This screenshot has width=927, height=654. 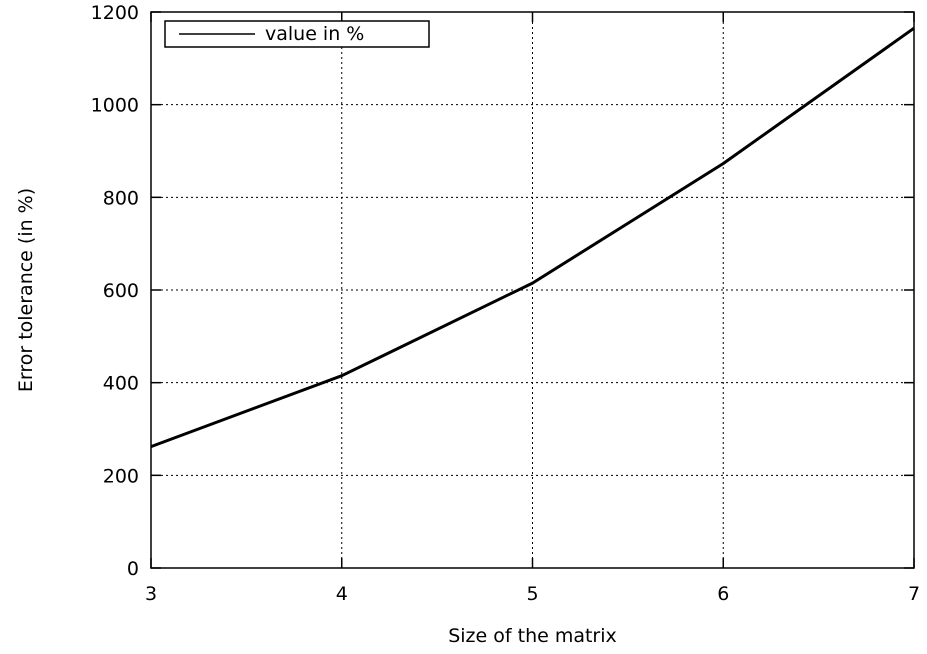 I want to click on x-tick-label: 5, so click(x=532, y=594).